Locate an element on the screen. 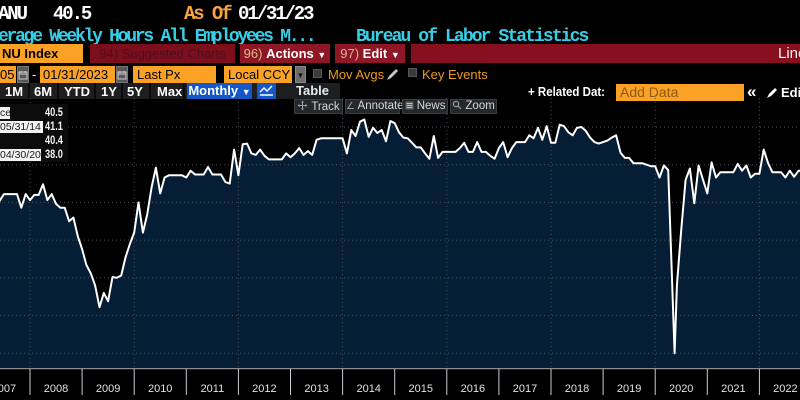  svg-text: 2010 is located at coordinates (160, 389).